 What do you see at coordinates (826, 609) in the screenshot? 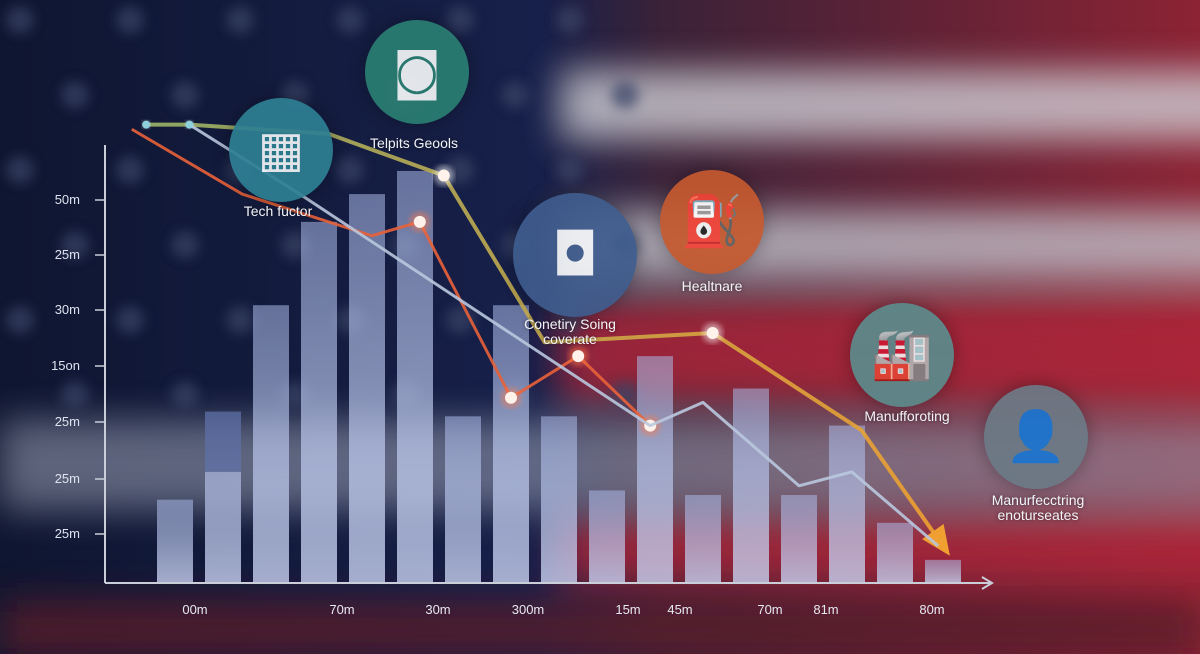
I see `x-tick-label: 81m` at bounding box center [826, 609].